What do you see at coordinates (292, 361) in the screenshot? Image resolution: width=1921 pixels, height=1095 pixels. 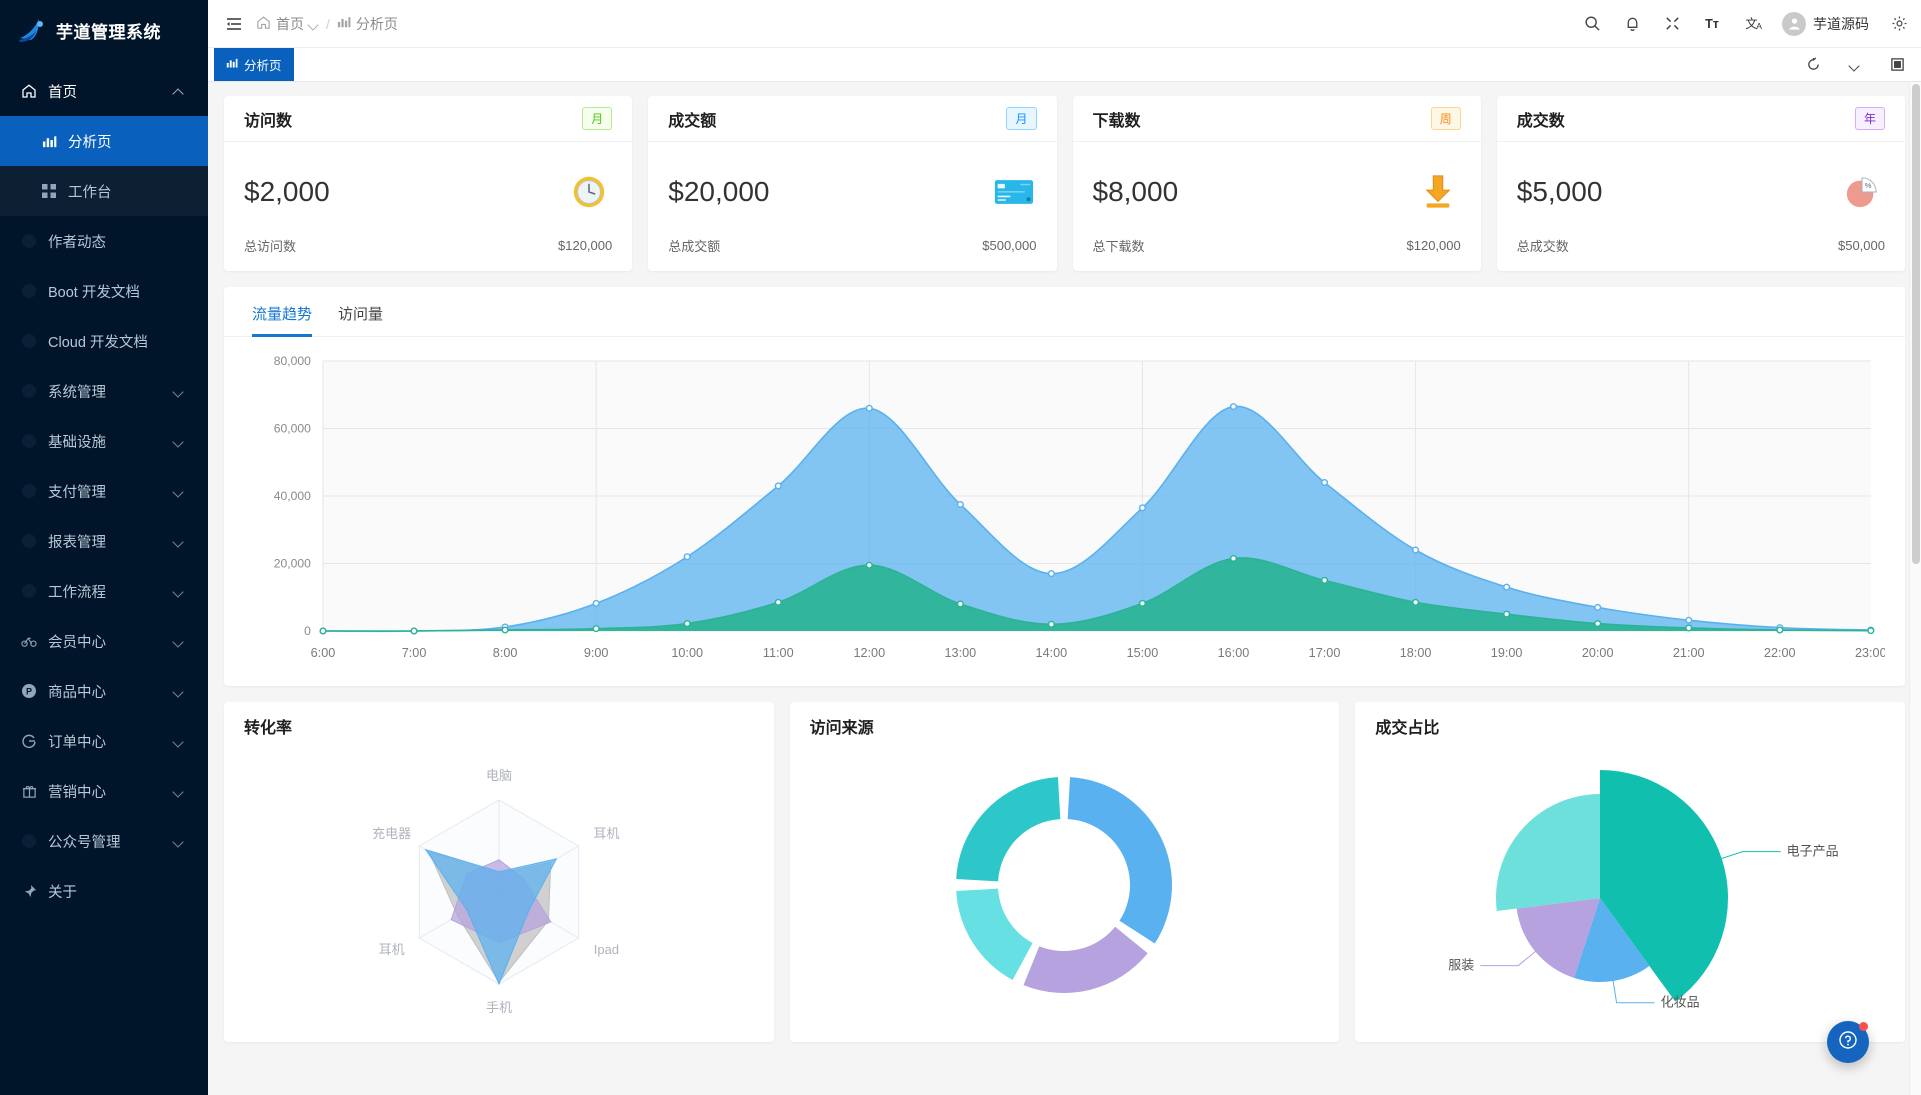 I see `svg-text: 80,000` at bounding box center [292, 361].